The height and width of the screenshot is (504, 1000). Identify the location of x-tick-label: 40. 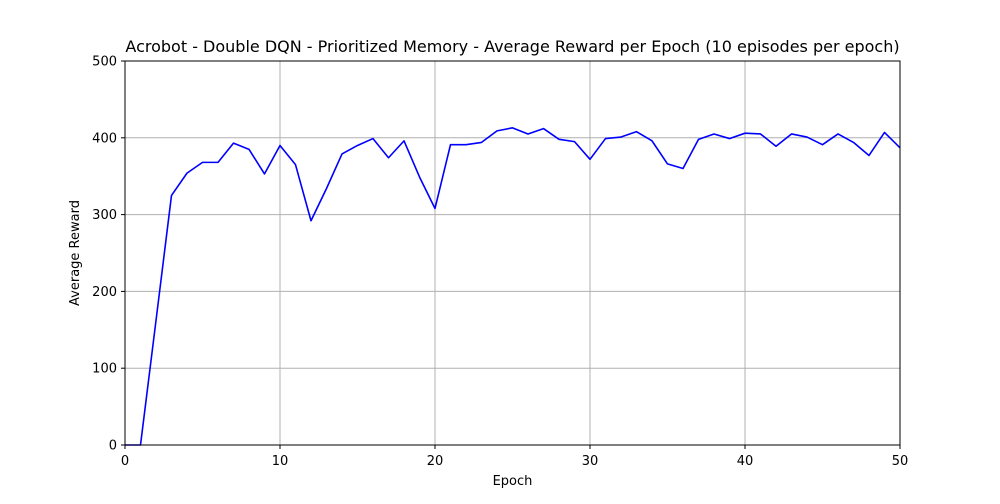
(745, 461).